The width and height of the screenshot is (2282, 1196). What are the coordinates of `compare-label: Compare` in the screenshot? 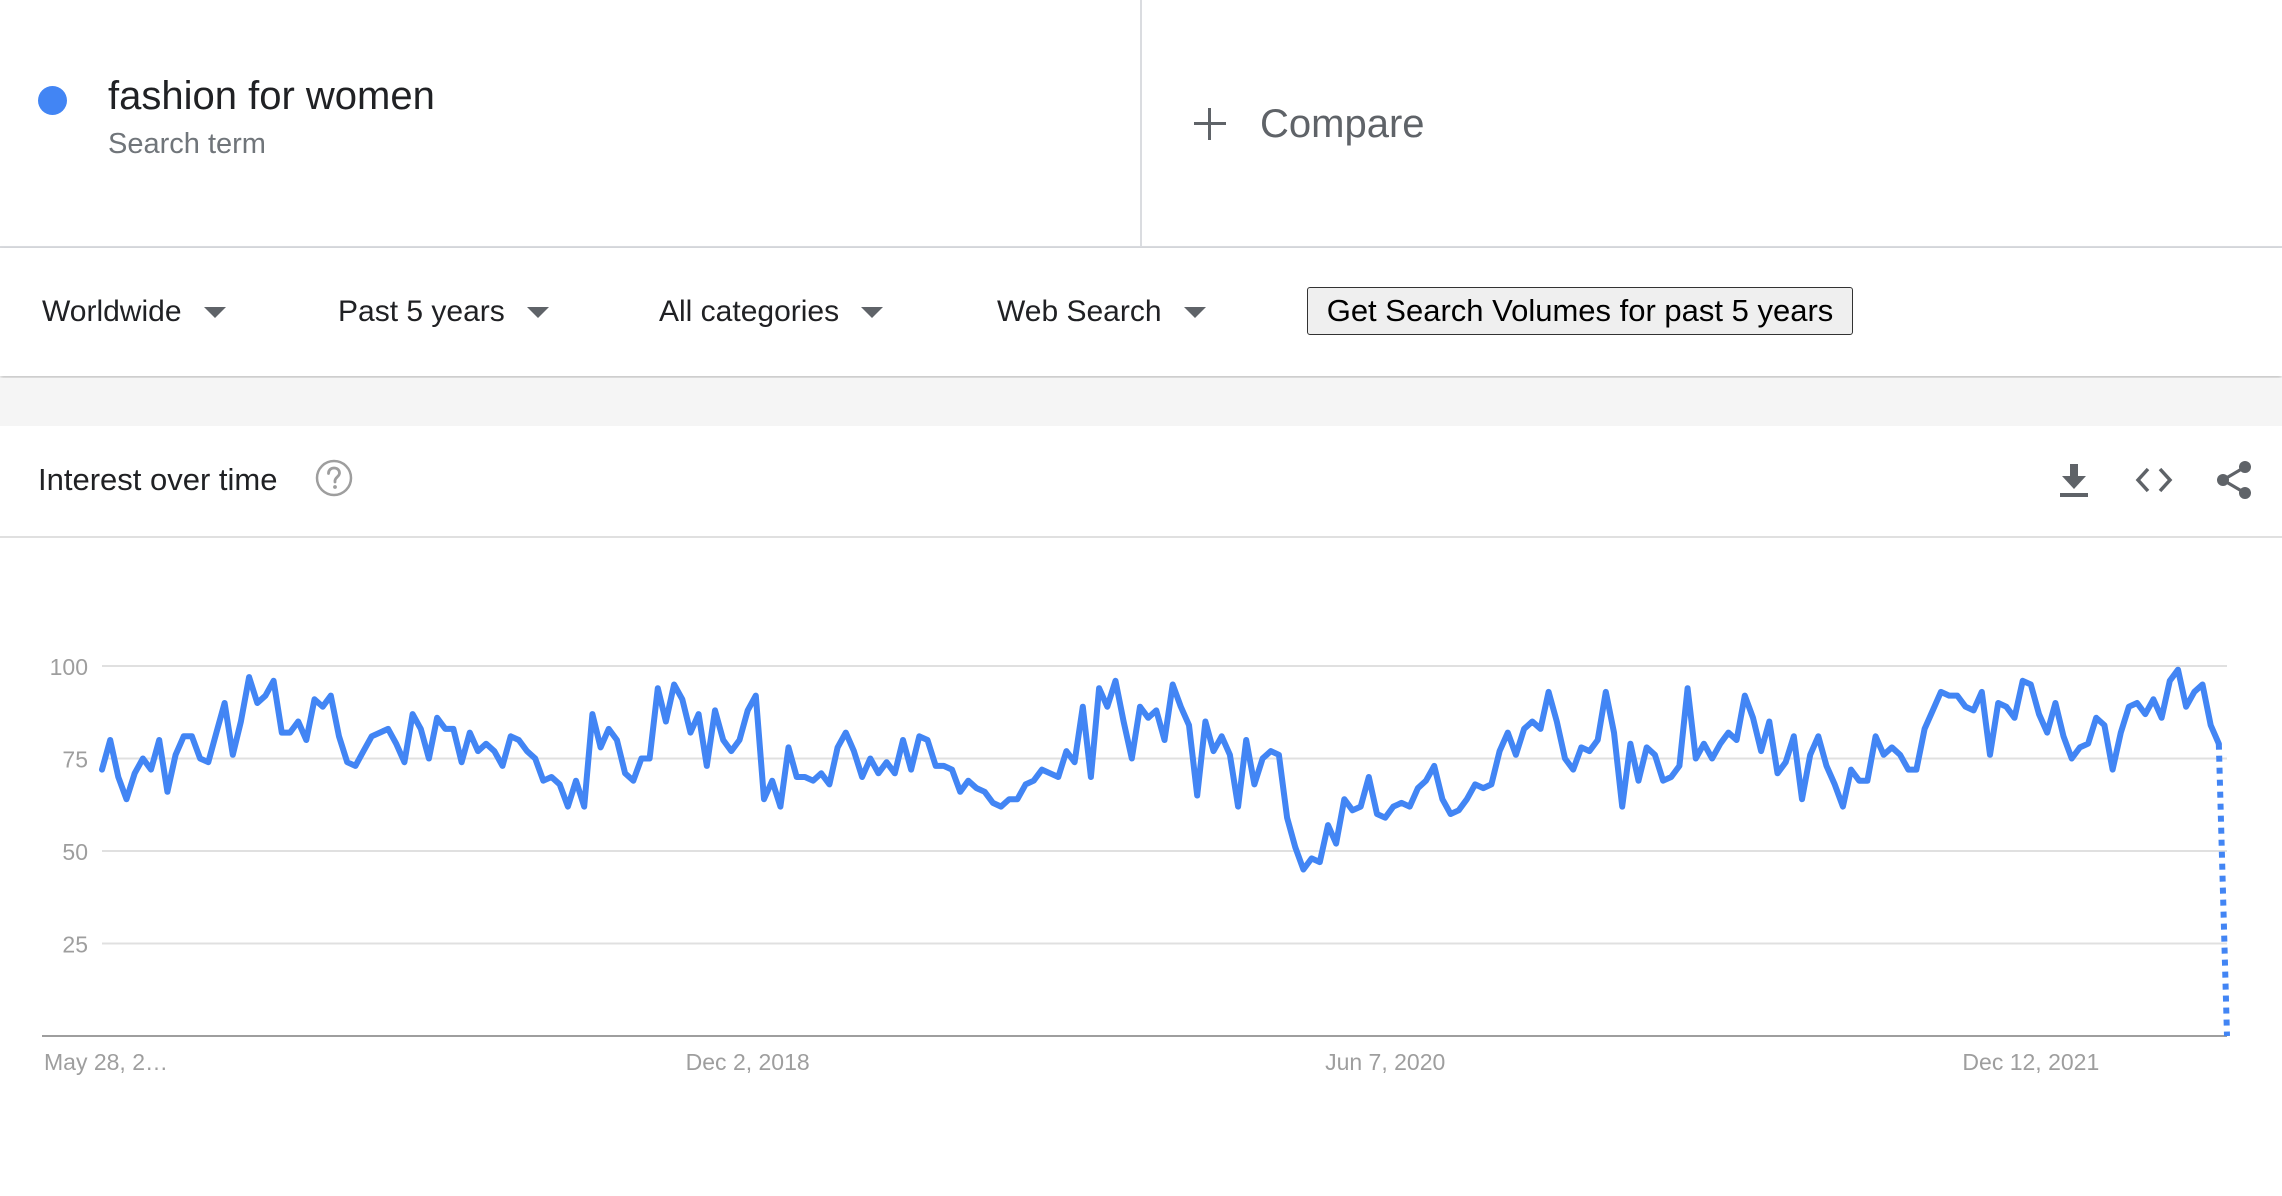 It's located at (1342, 123).